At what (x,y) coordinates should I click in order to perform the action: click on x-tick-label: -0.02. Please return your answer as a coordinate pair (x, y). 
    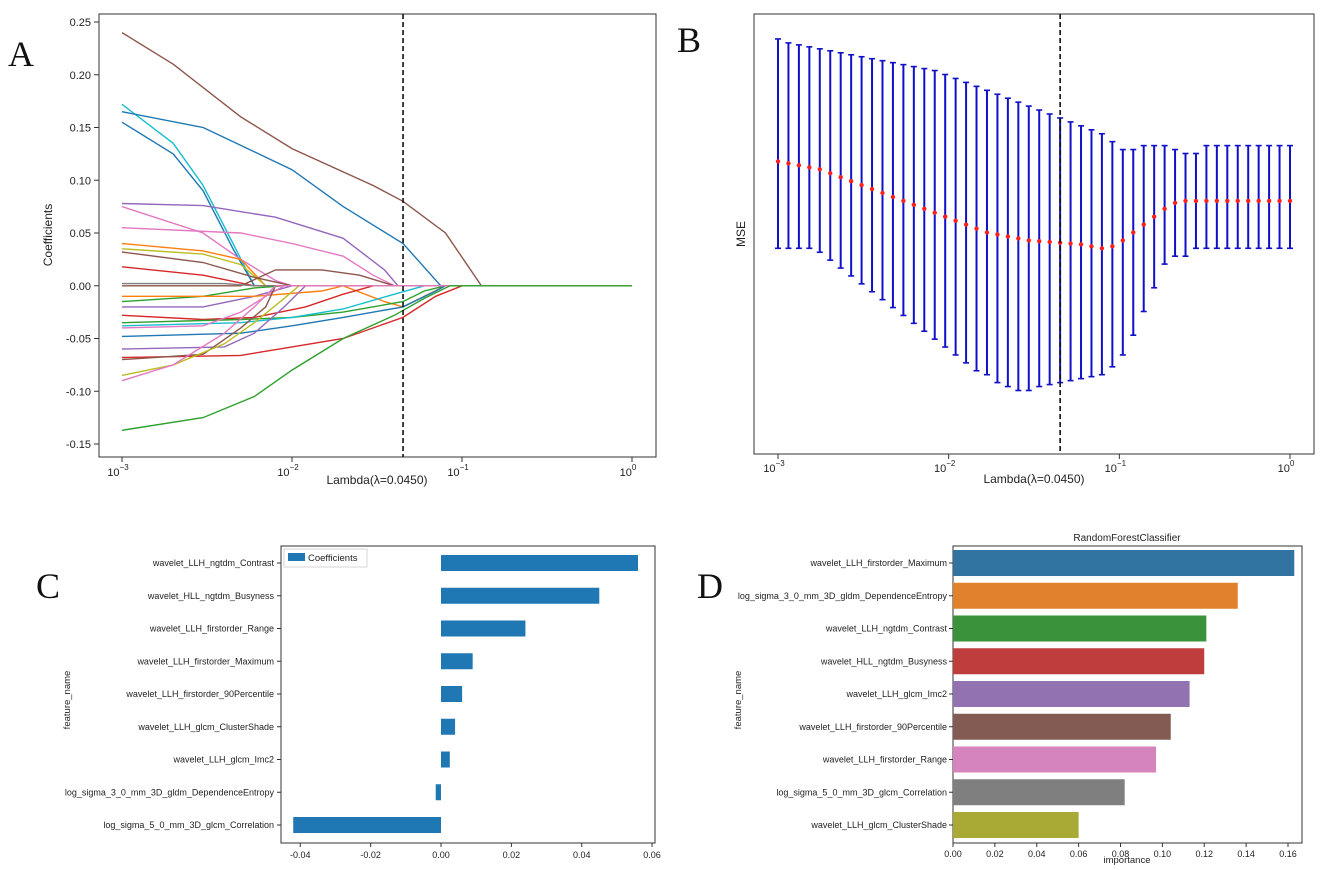
    Looking at the image, I should click on (370, 855).